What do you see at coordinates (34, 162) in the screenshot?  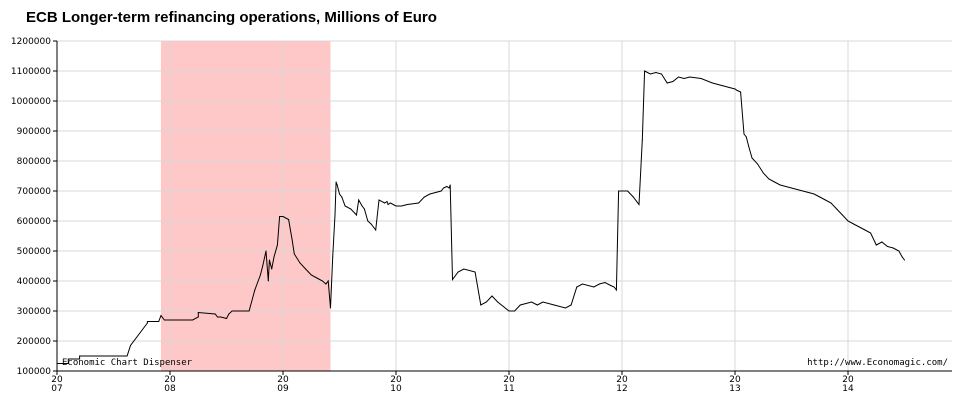 I see `y-tick-label: 800000` at bounding box center [34, 162].